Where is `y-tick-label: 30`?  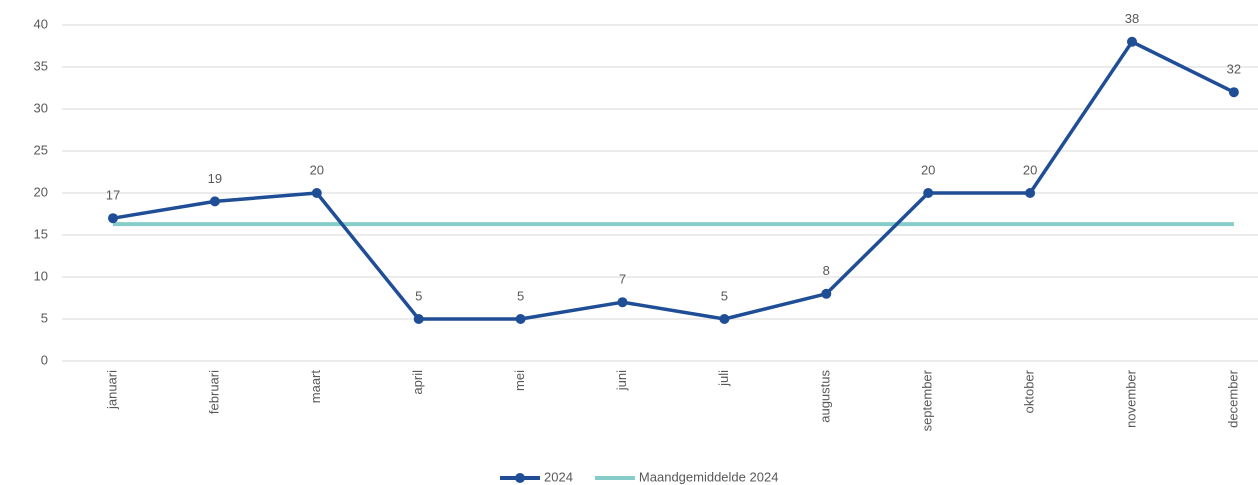
y-tick-label: 30 is located at coordinates (41, 107).